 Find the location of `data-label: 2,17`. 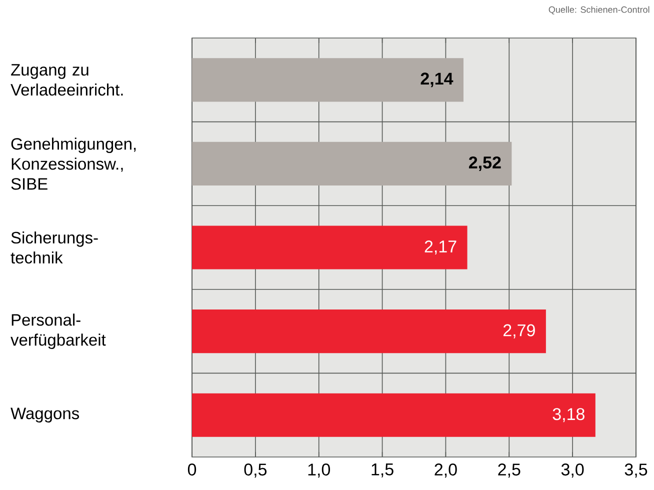

data-label: 2,17 is located at coordinates (440, 247).